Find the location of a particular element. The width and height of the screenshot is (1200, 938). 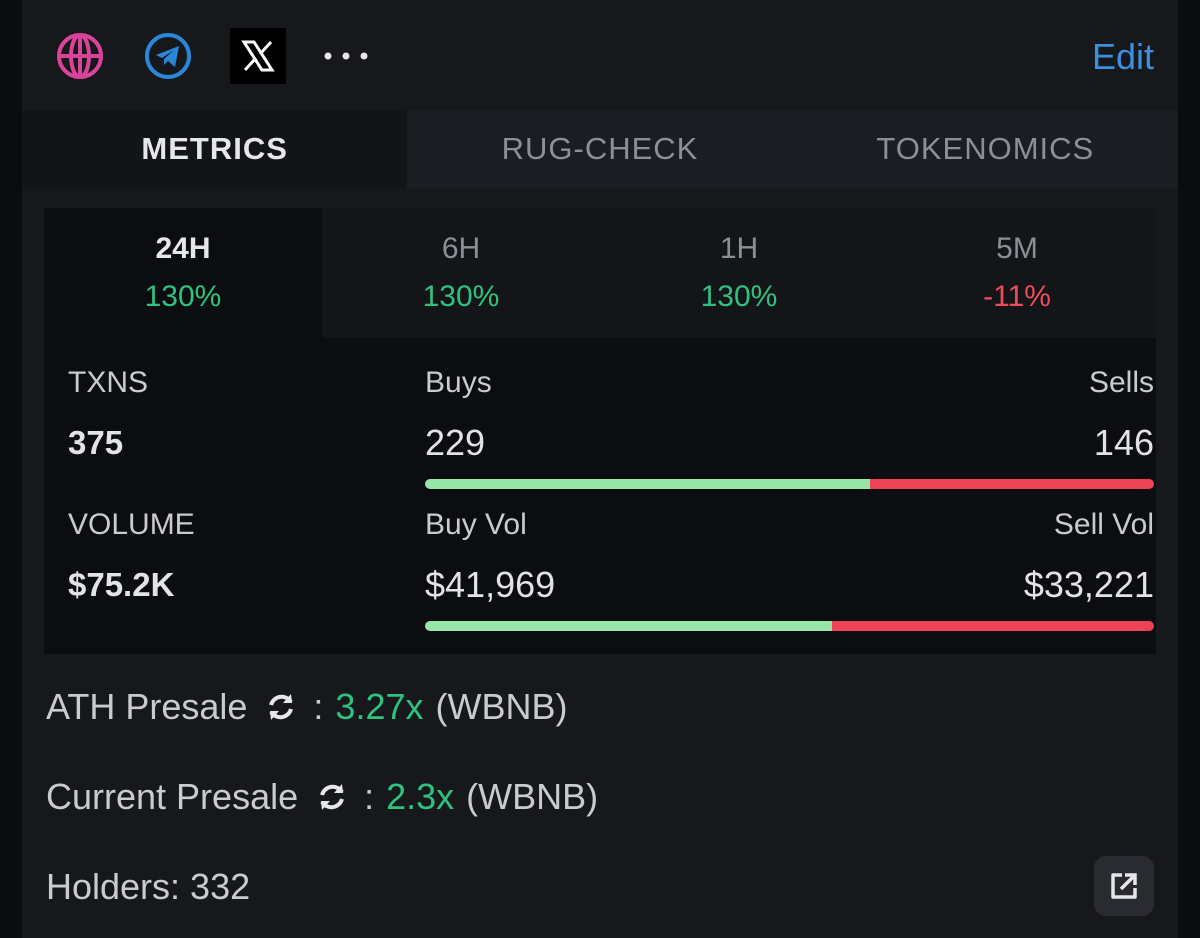

volume-label: VOLUME is located at coordinates (131, 524).